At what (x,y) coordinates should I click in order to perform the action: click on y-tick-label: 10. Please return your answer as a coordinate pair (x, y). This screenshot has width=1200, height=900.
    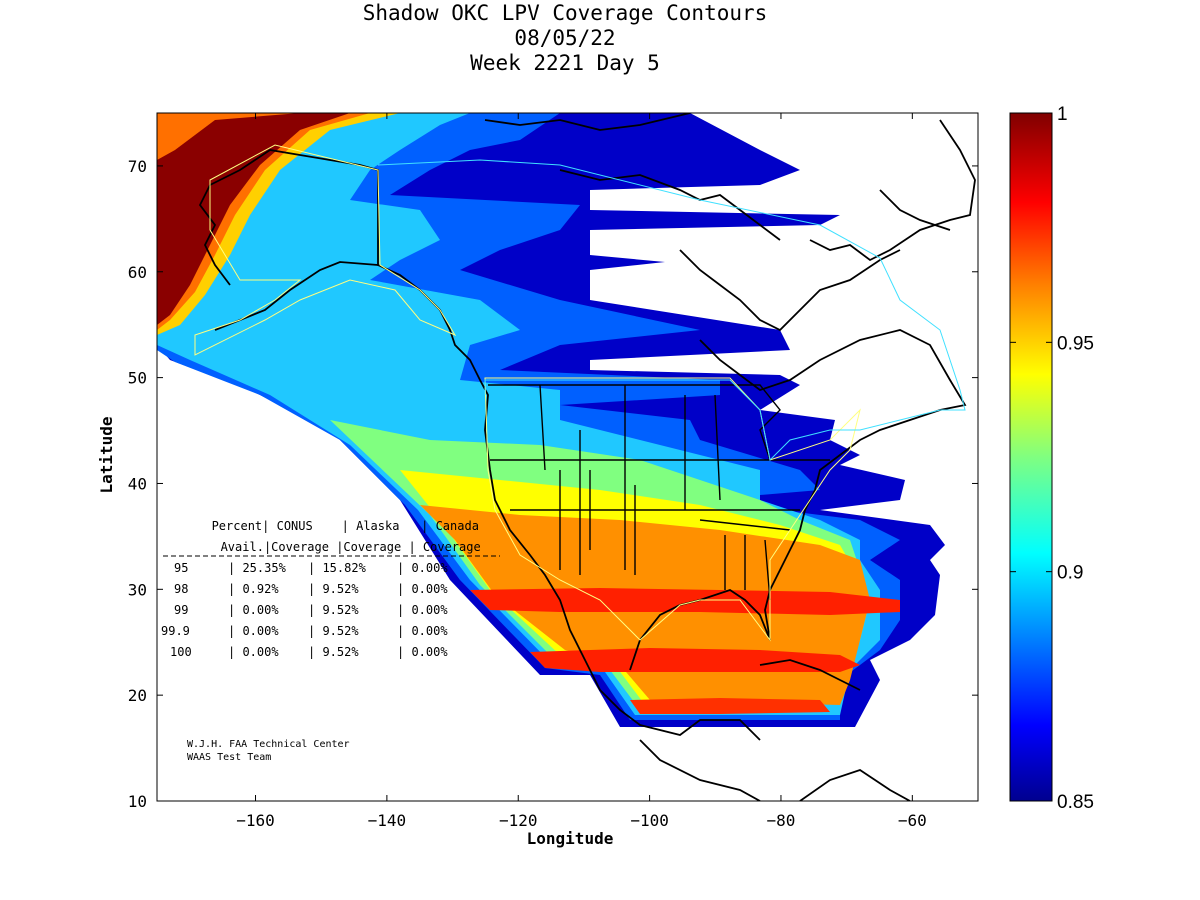
    Looking at the image, I should click on (137, 801).